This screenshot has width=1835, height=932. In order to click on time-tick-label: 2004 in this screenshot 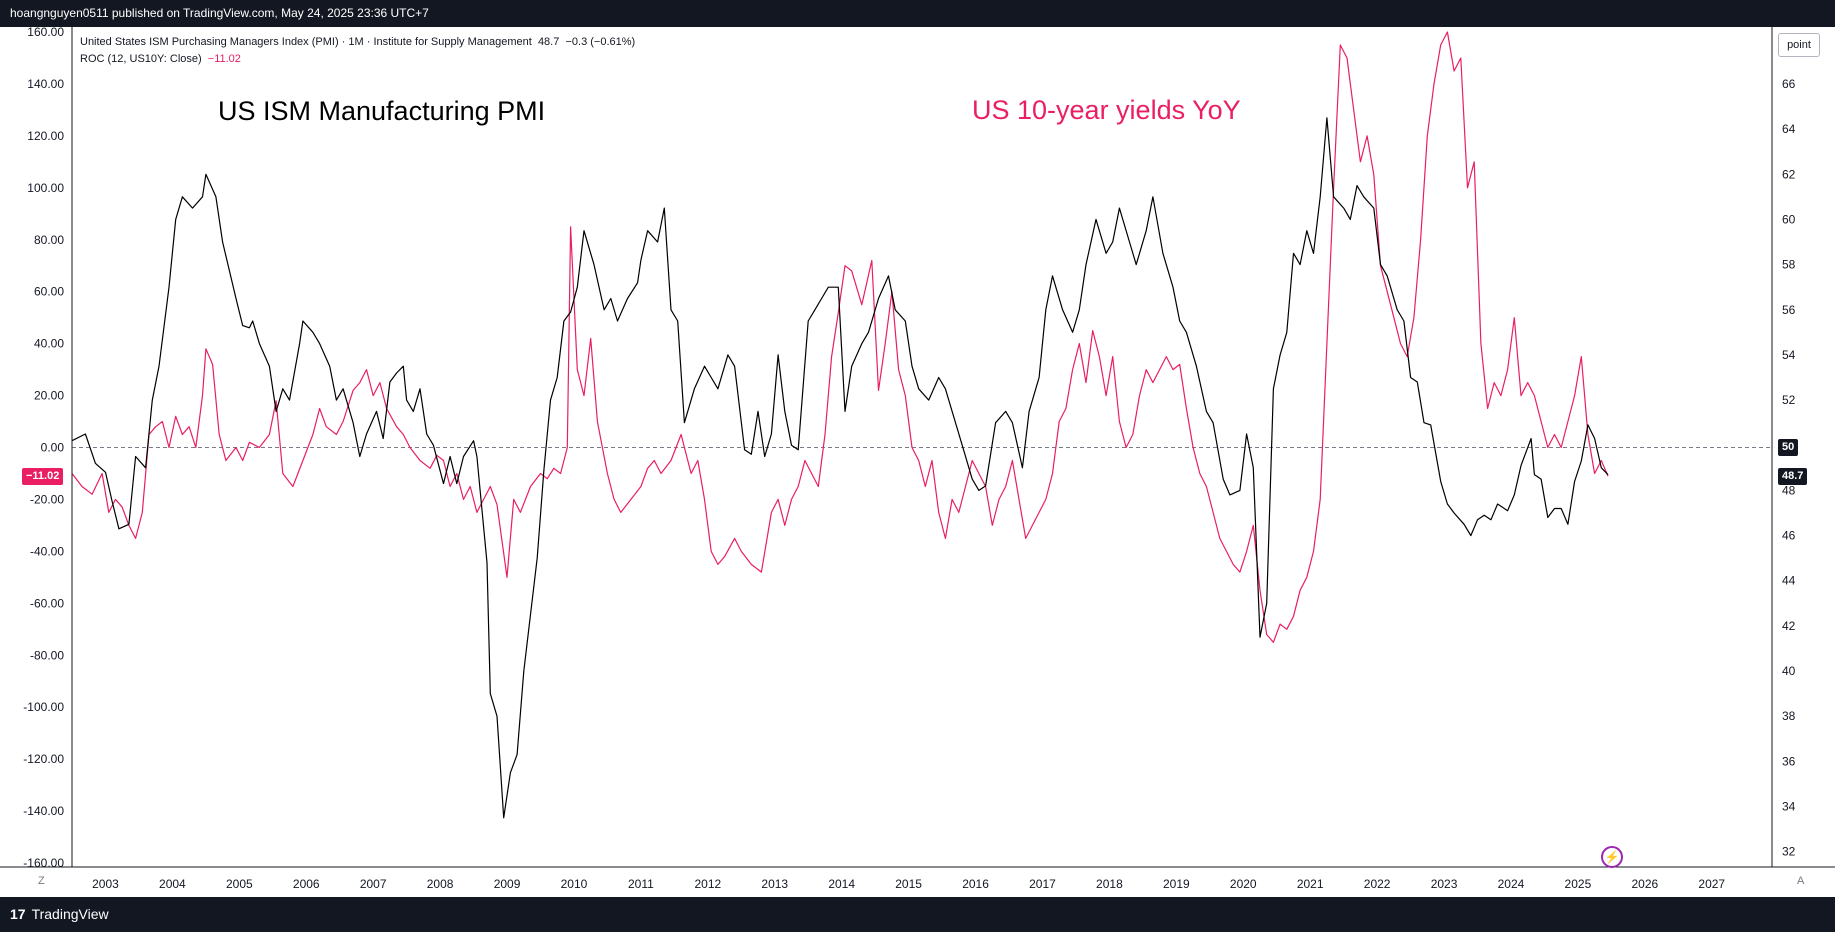, I will do `click(172, 884)`.